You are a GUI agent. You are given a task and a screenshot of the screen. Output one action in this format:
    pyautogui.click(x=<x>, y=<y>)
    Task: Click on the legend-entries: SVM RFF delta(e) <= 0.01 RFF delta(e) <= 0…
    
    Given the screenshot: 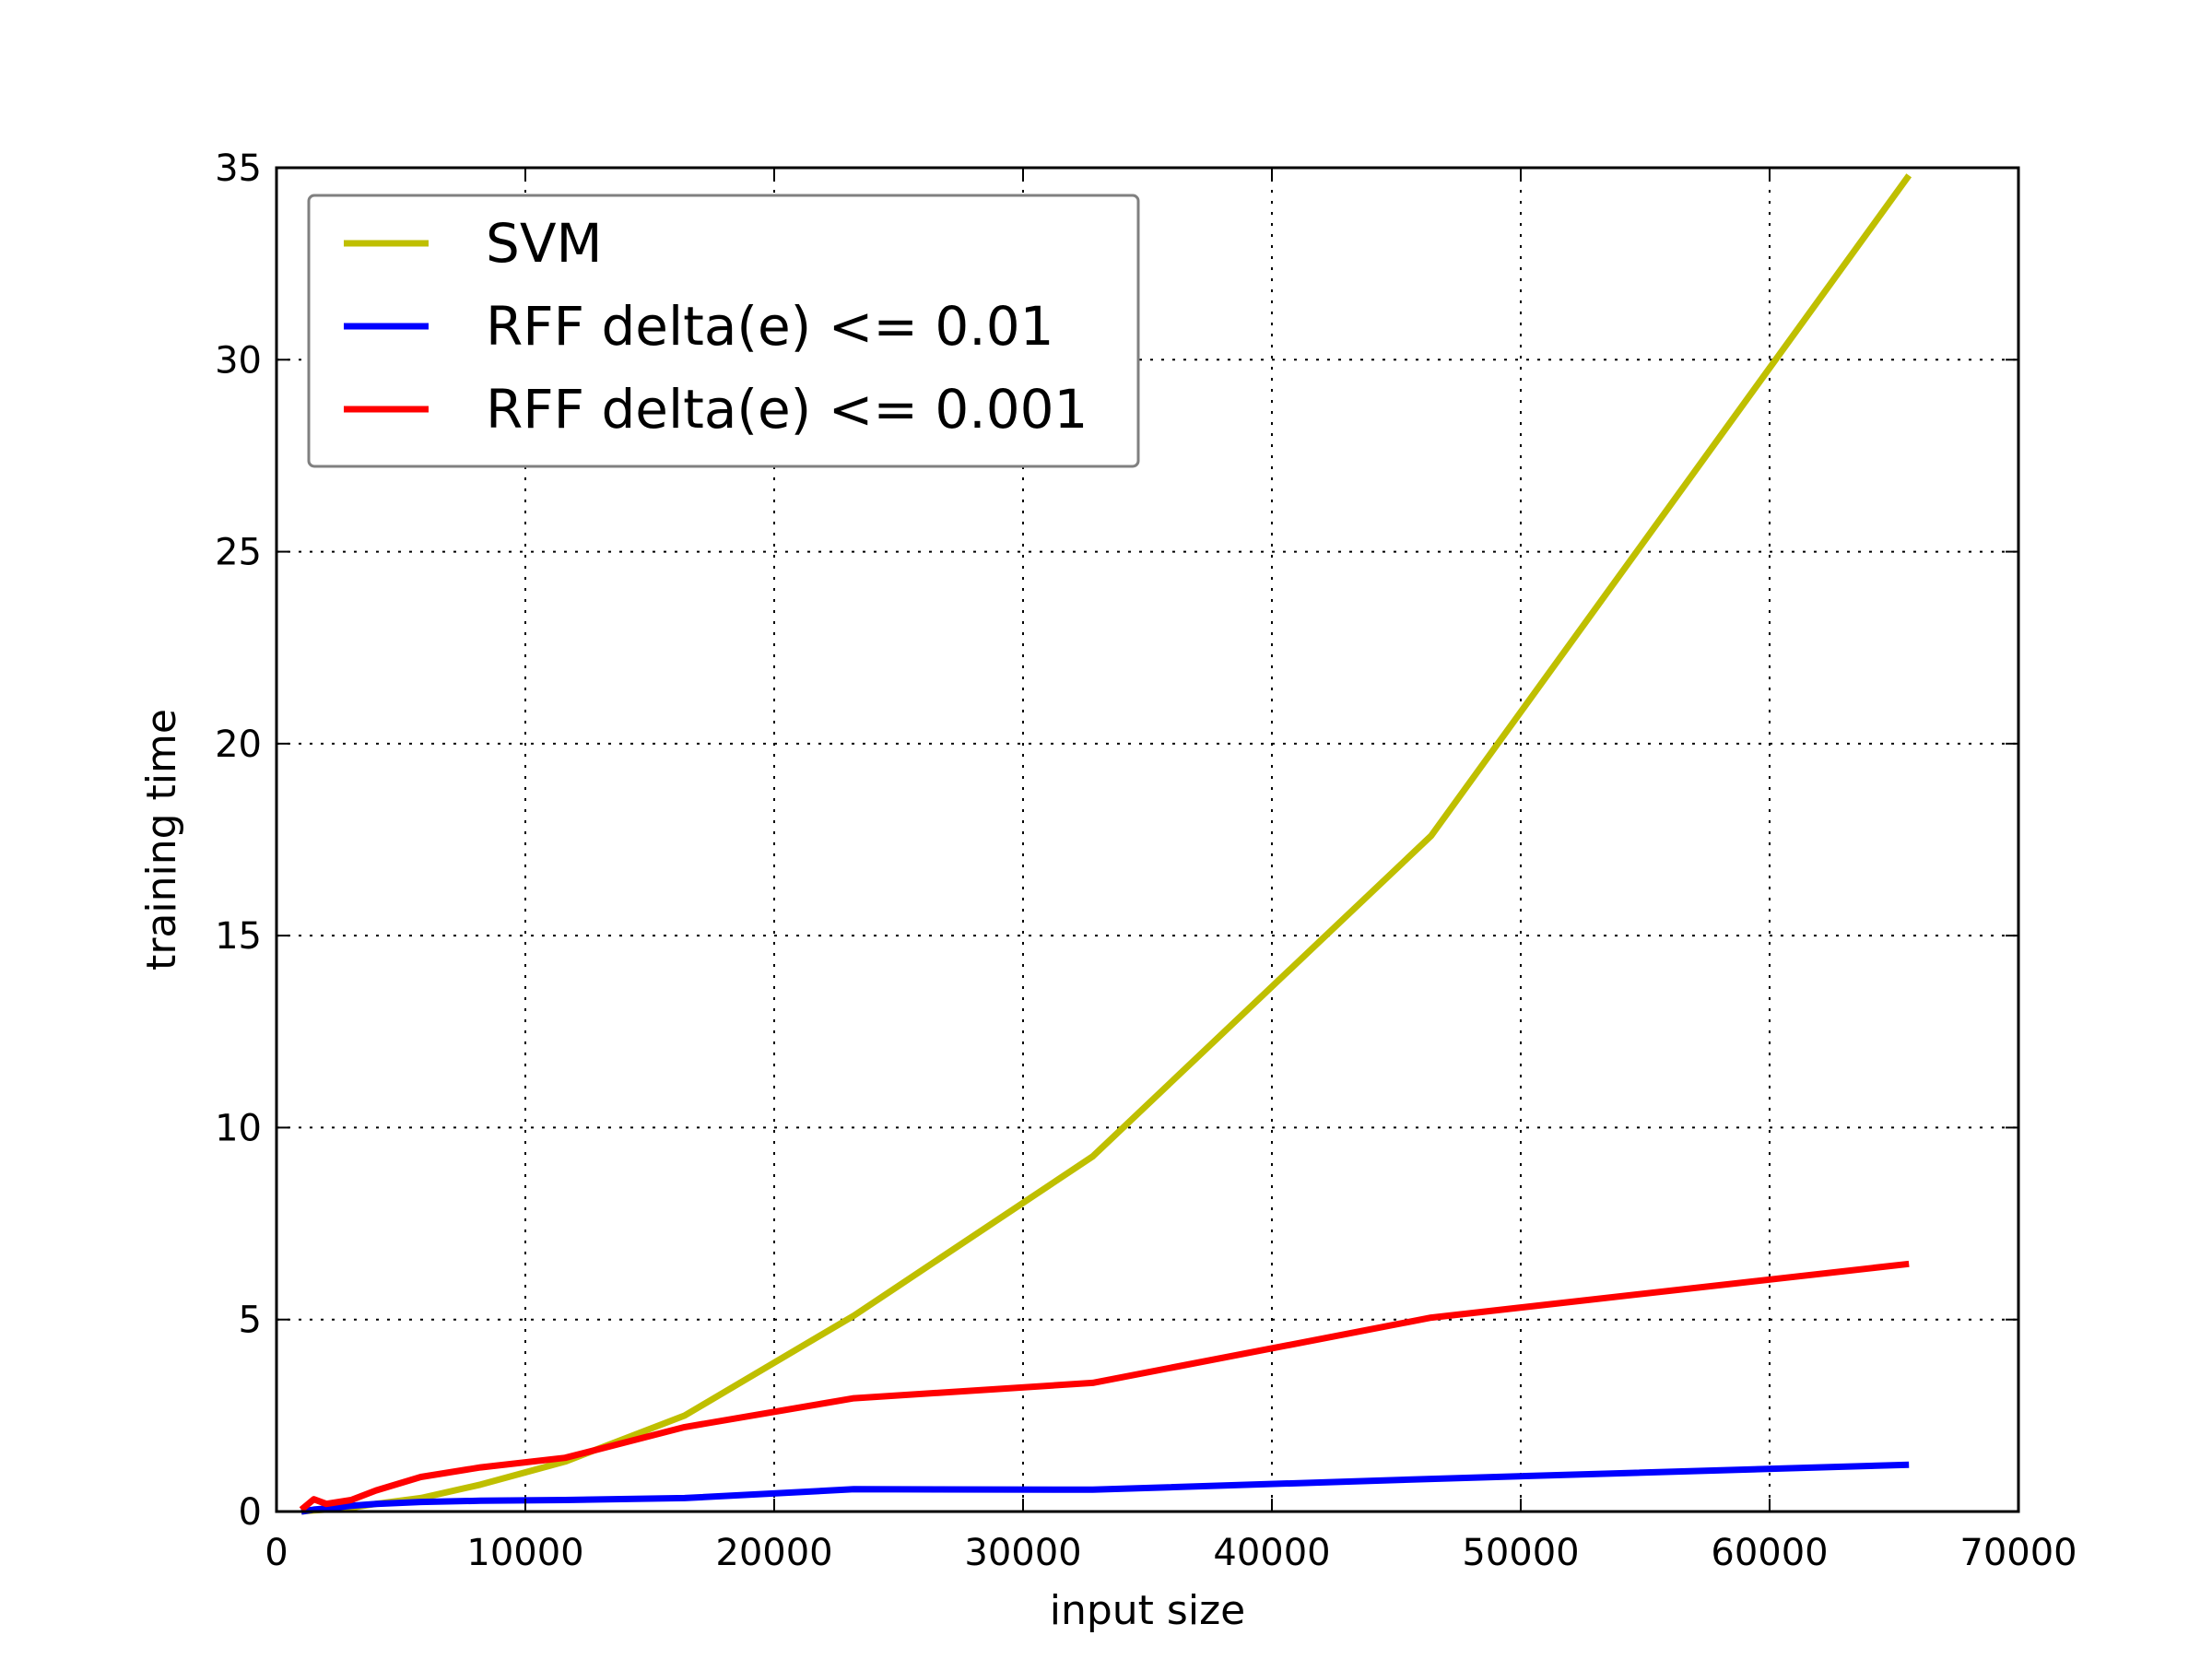 What is the action you would take?
    pyautogui.click(x=716, y=326)
    